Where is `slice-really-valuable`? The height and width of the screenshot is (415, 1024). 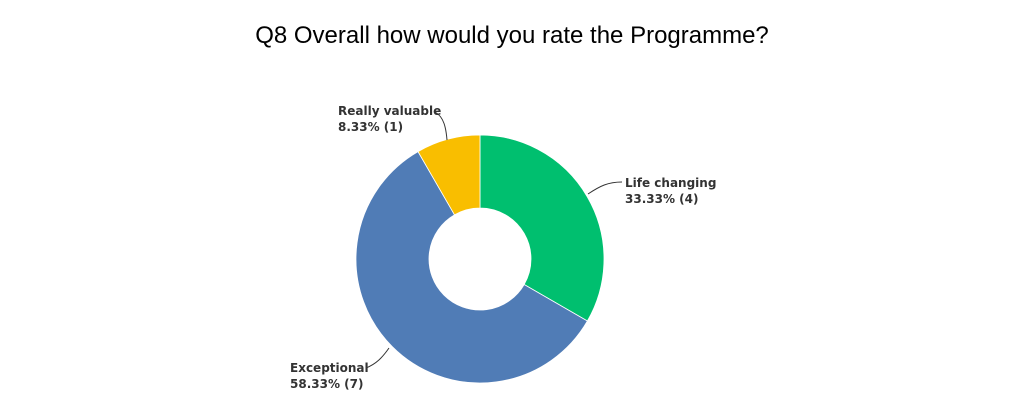 slice-really-valuable is located at coordinates (449, 175).